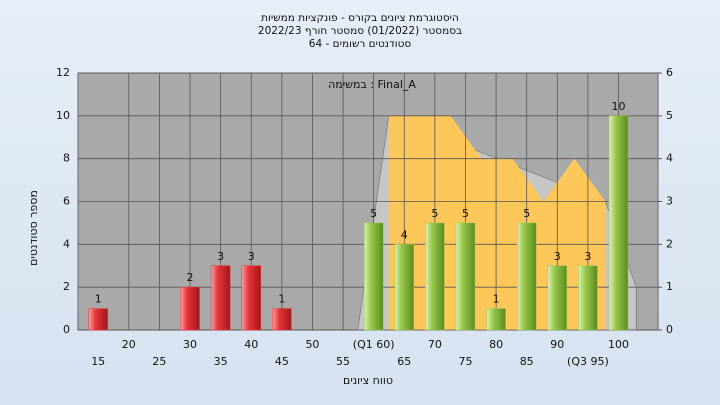 The width and height of the screenshot is (720, 405). I want to click on x-tick-label: (Q1 60), so click(374, 344).